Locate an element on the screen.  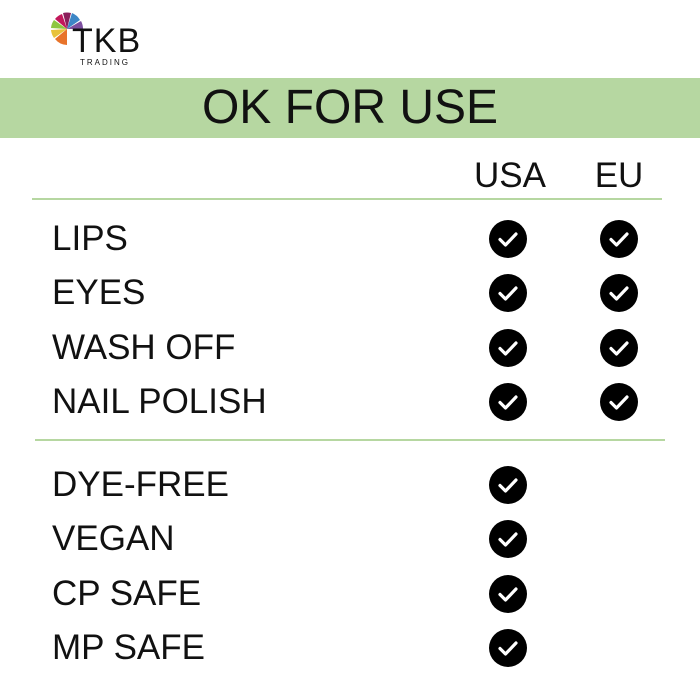
color-wheel-logo-icon is located at coordinates (67, 28).